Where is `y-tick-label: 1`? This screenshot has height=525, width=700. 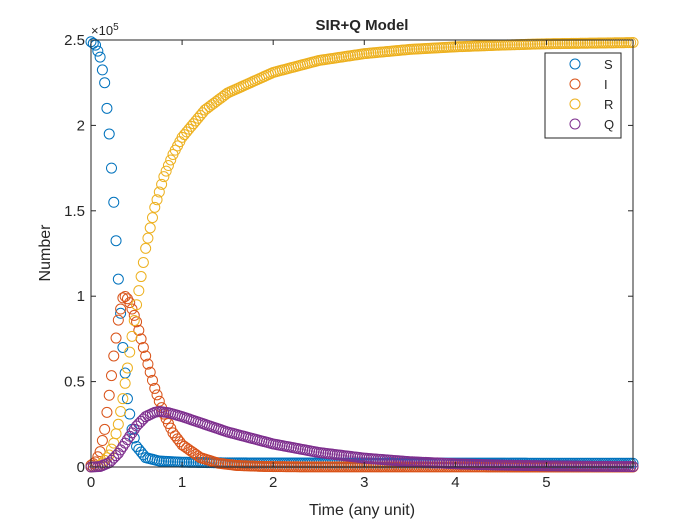 y-tick-label: 1 is located at coordinates (81, 296).